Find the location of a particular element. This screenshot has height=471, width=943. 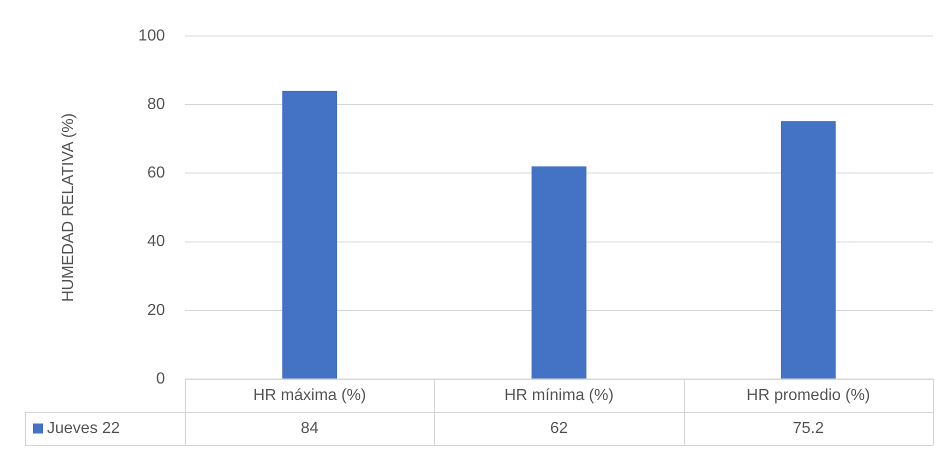

data-label: 62 is located at coordinates (559, 428).